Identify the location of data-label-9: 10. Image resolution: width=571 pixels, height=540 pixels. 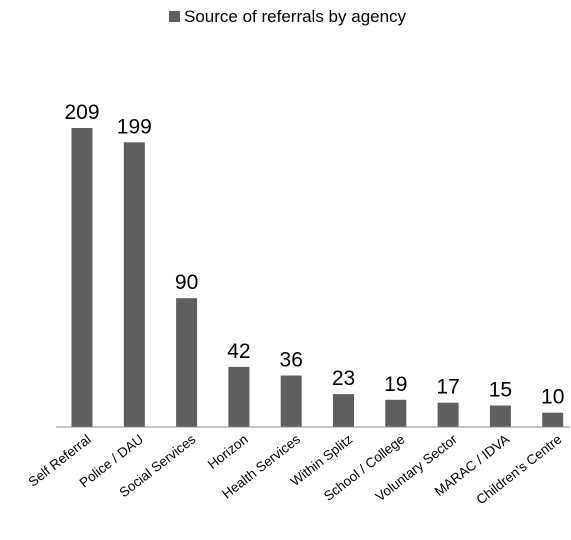
(552, 397).